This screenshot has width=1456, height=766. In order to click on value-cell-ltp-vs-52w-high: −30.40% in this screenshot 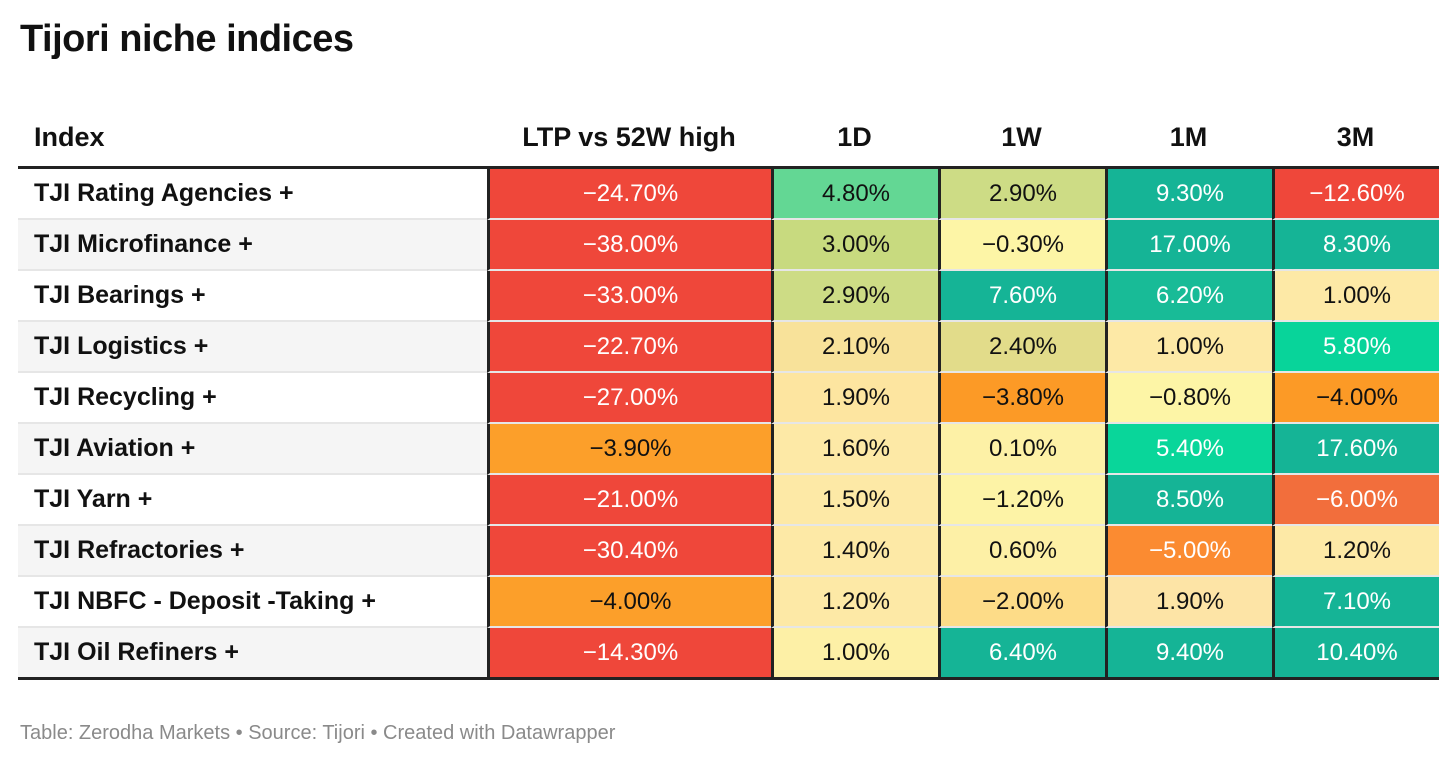, I will do `click(629, 551)`.